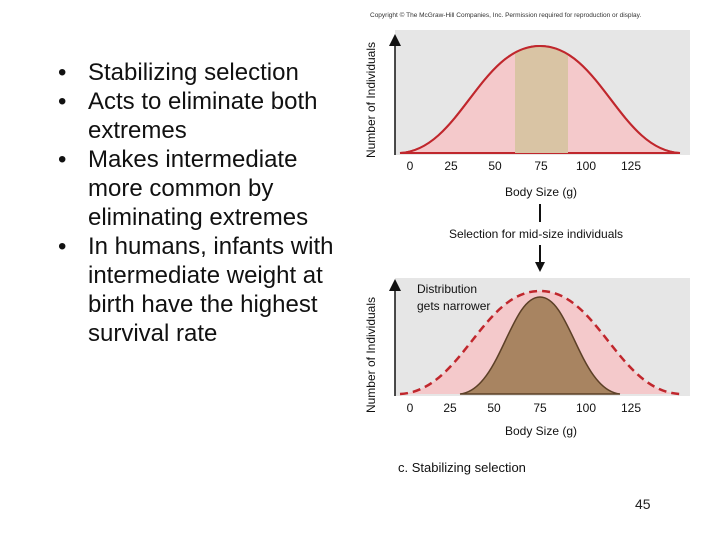  What do you see at coordinates (410, 166) in the screenshot?
I see `top-tick-0: 0` at bounding box center [410, 166].